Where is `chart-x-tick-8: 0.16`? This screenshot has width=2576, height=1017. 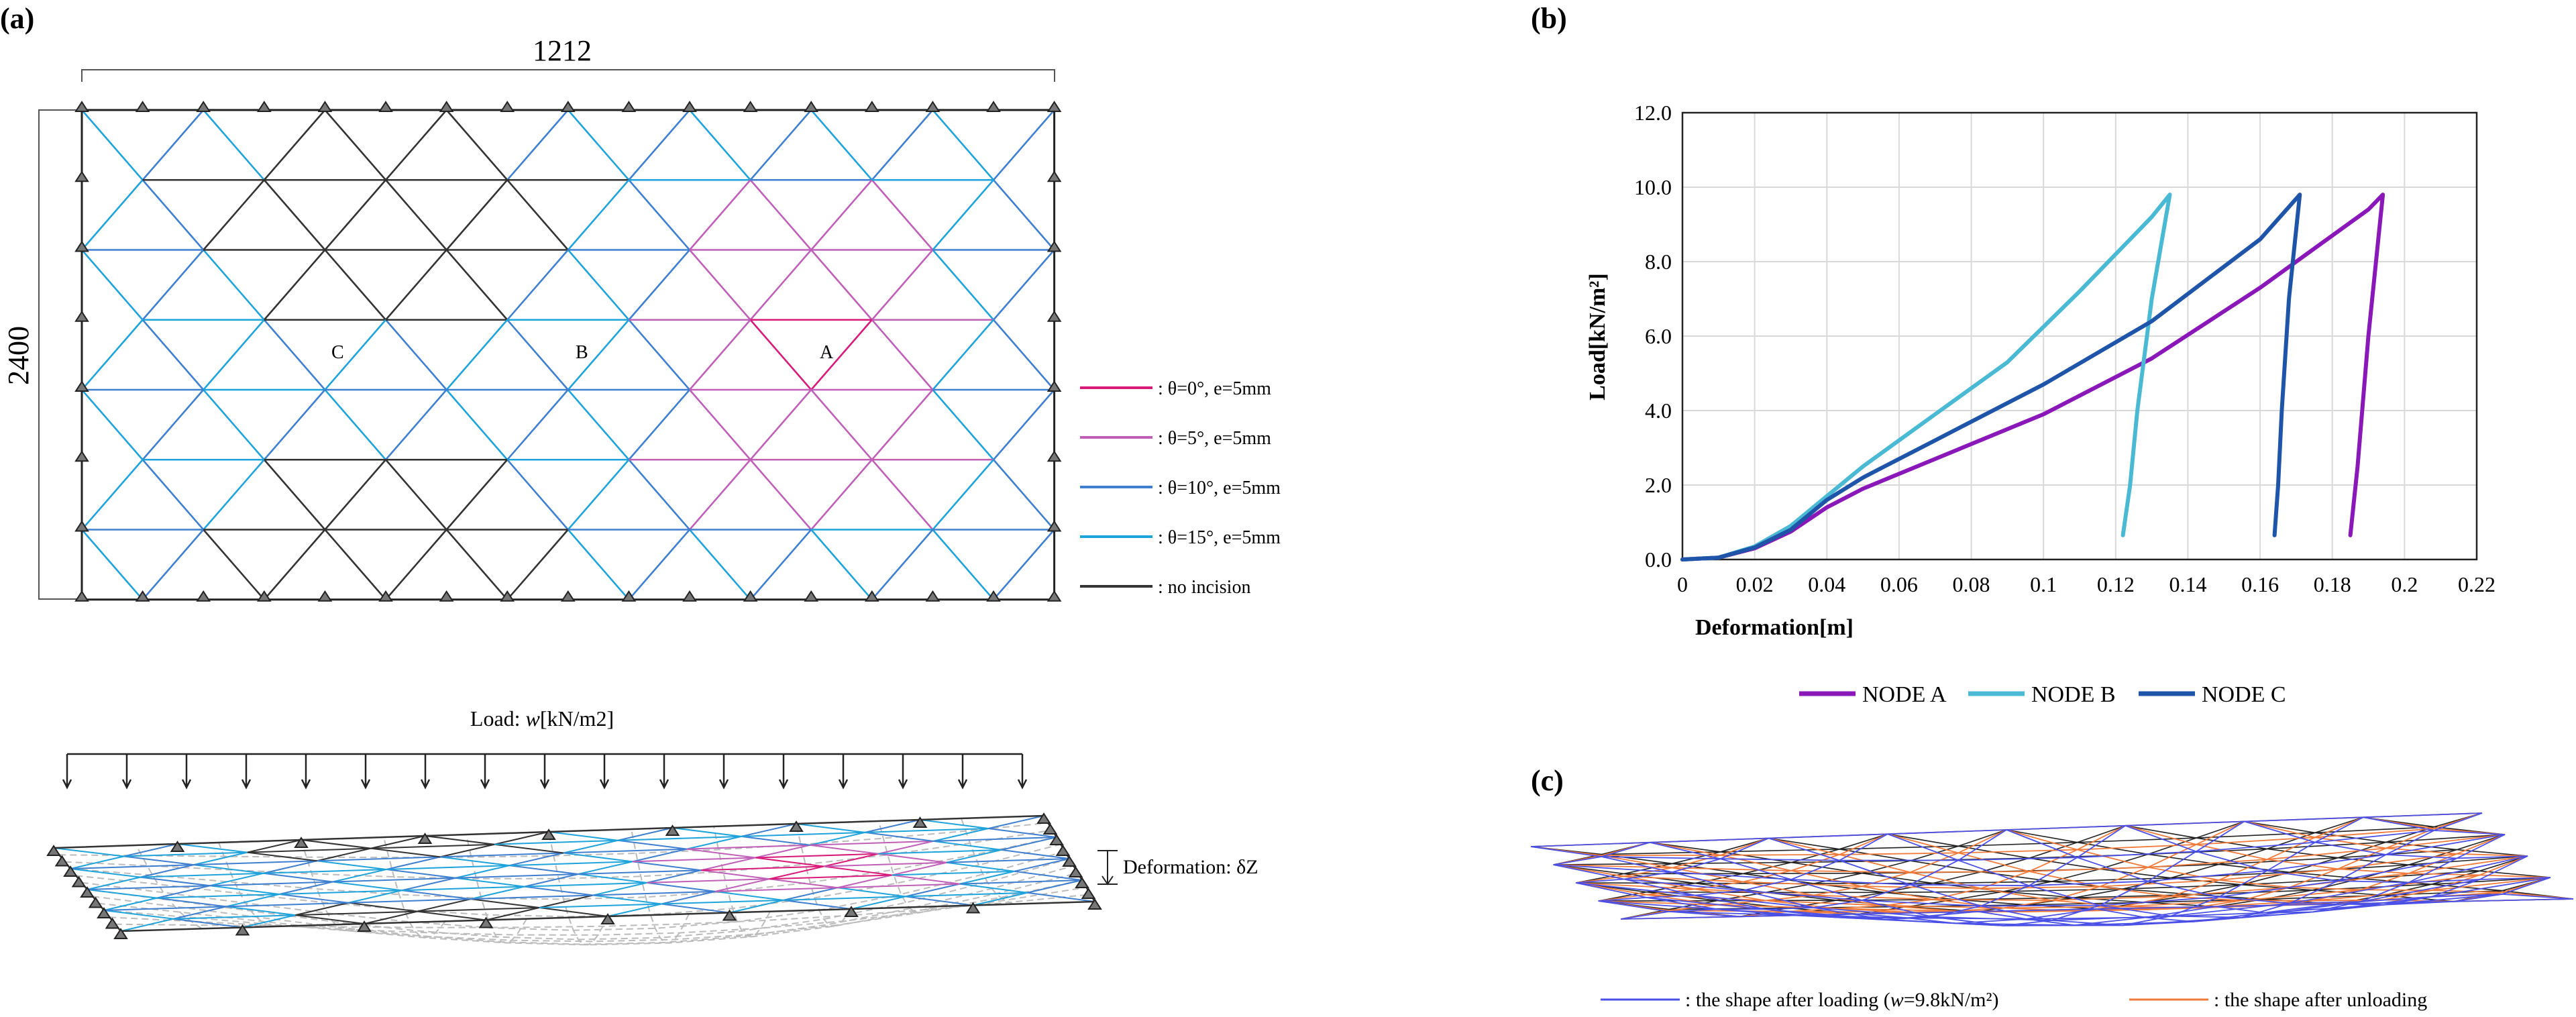
chart-x-tick-8: 0.16 is located at coordinates (2260, 584).